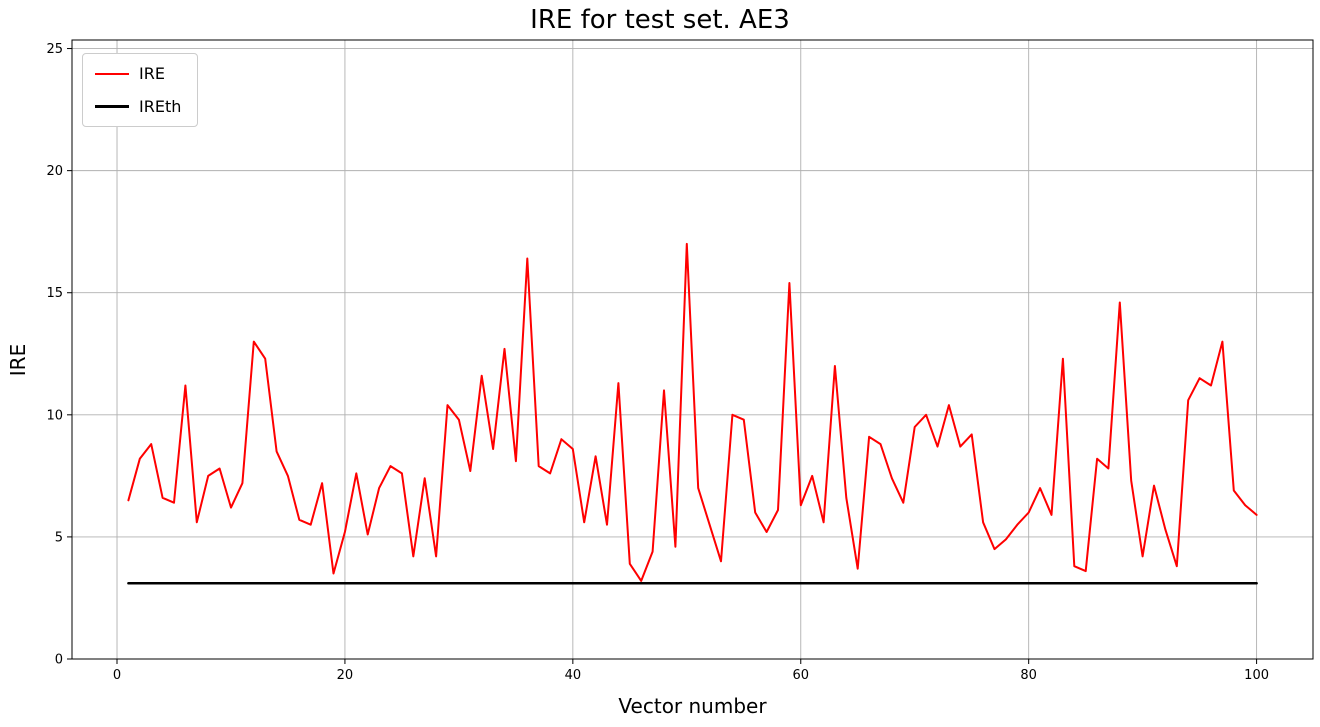 This screenshot has height=727, width=1320. I want to click on x-tick-label: 20, so click(345, 675).